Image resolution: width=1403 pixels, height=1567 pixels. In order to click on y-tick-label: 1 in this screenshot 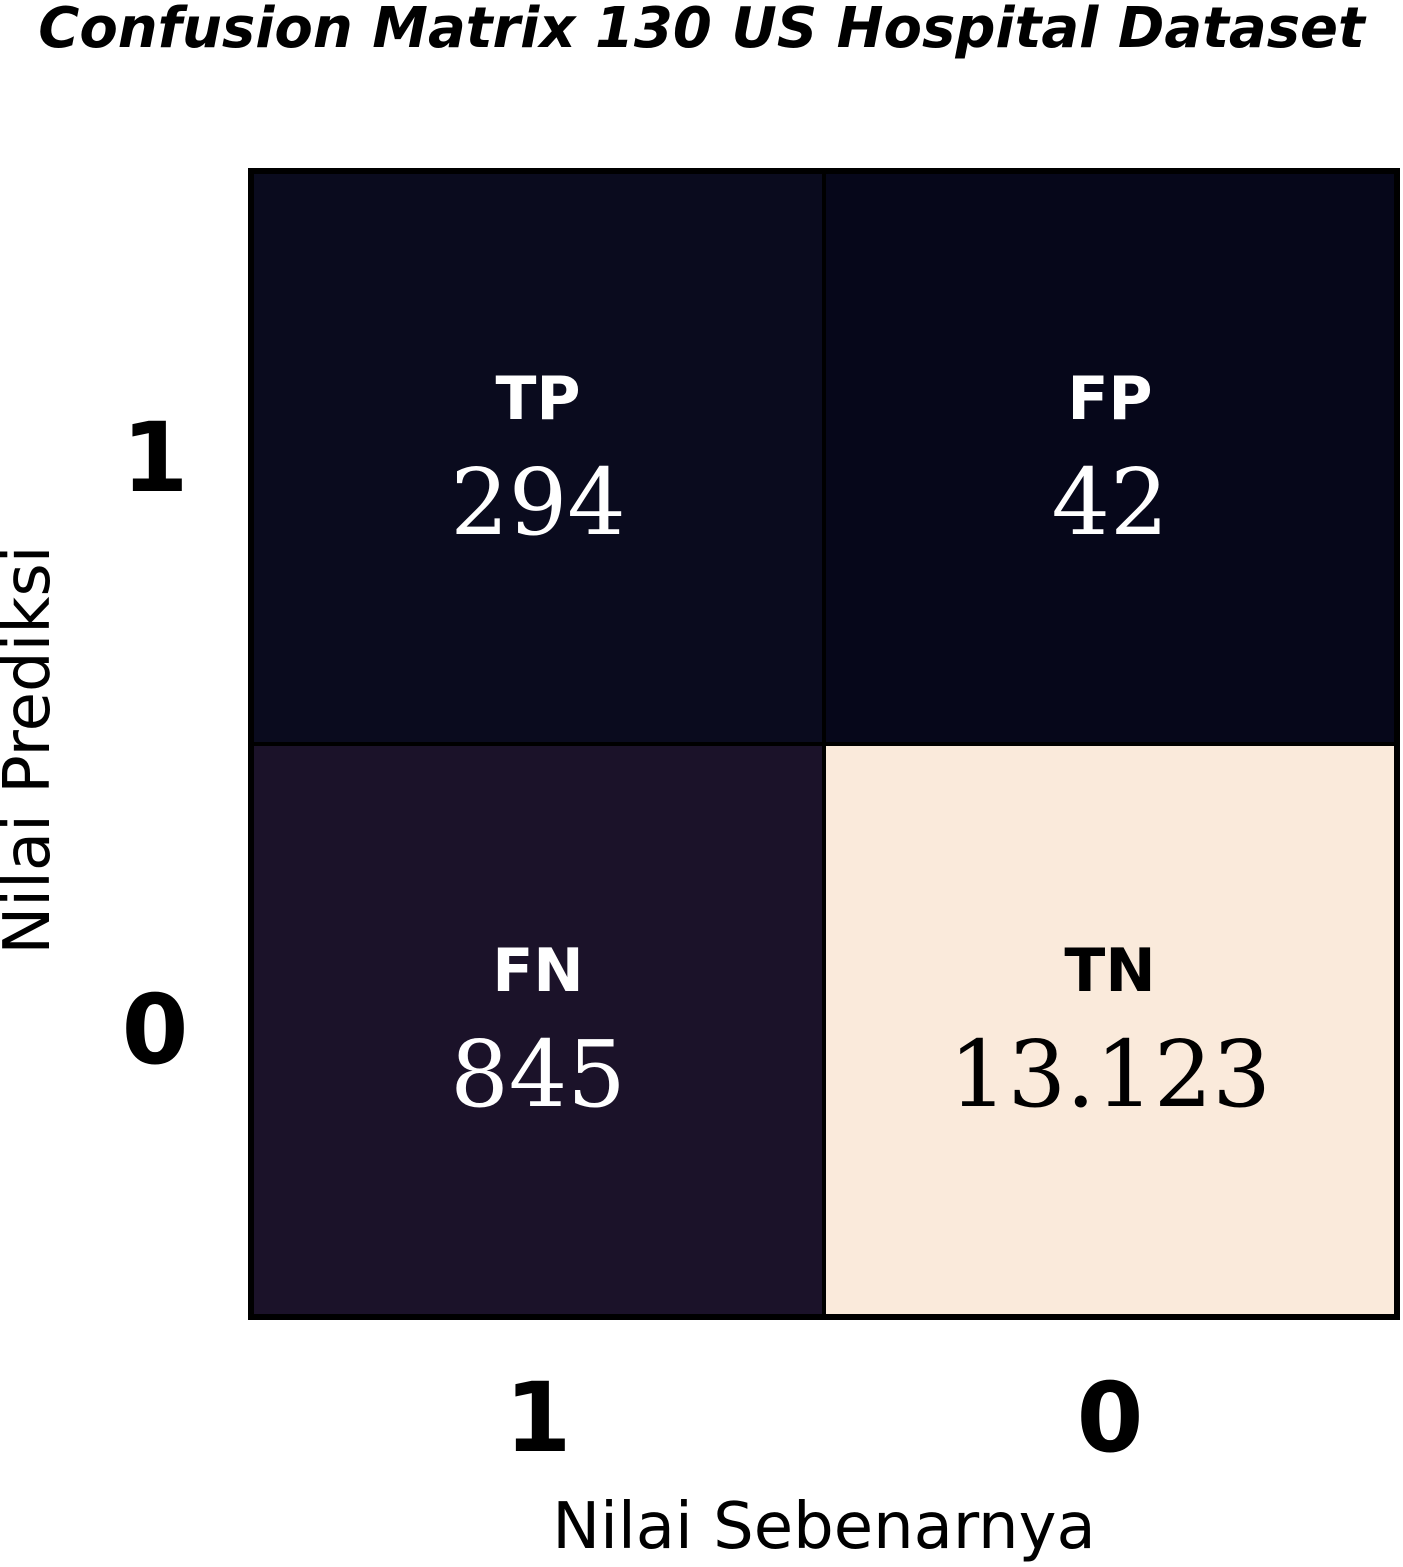, I will do `click(155, 458)`.